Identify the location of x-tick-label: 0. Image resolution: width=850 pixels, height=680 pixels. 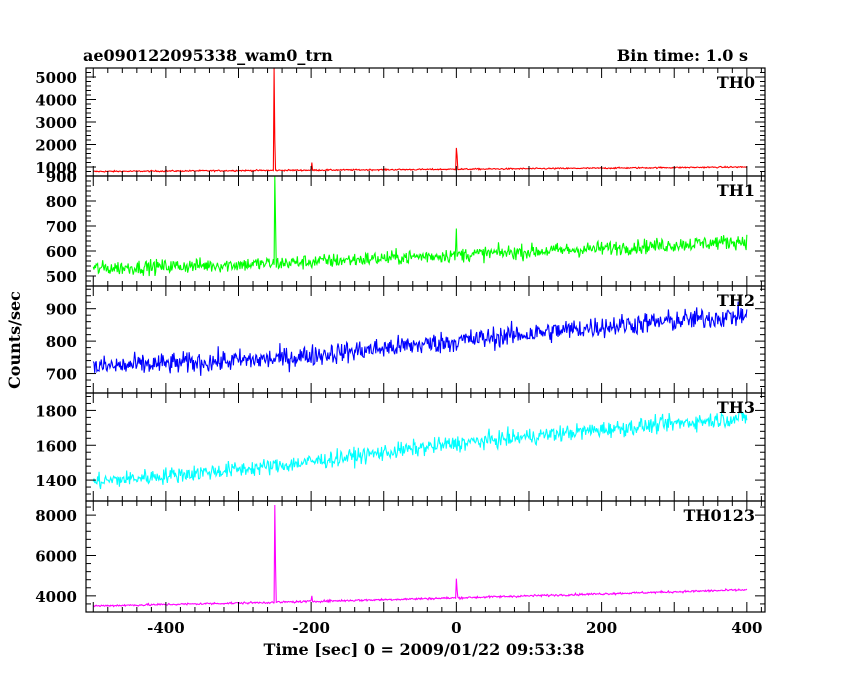
(456, 628).